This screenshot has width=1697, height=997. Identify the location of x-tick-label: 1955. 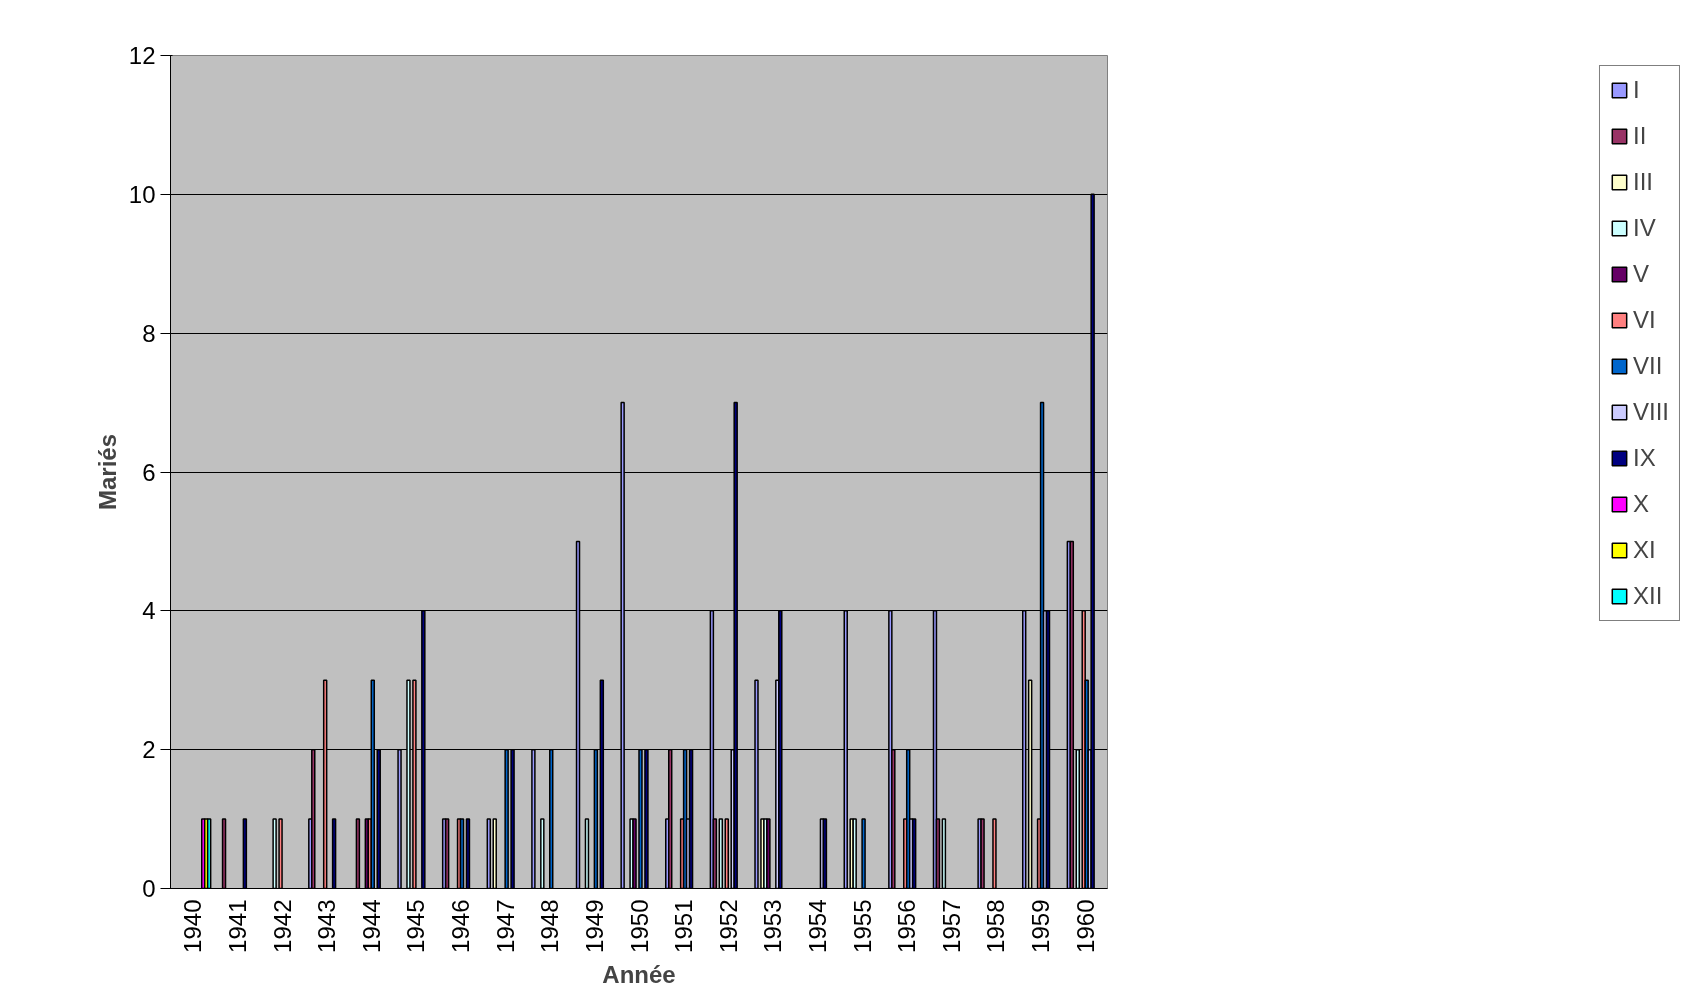
(862, 926).